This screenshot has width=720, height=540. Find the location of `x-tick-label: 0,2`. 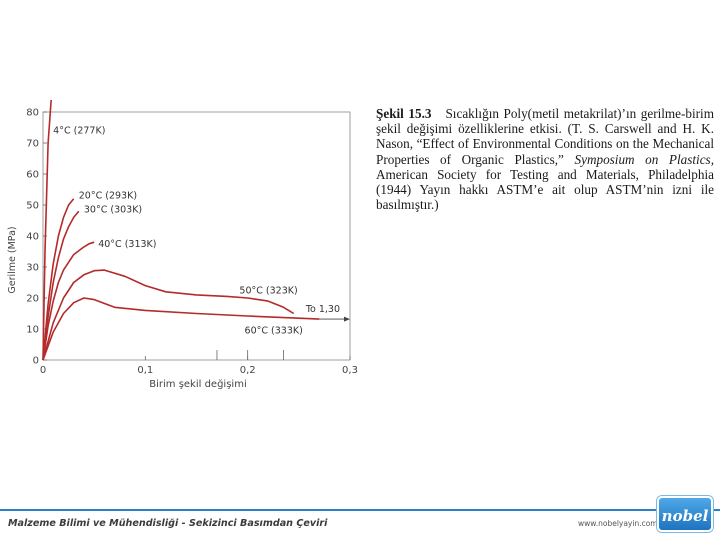

x-tick-label: 0,2 is located at coordinates (248, 370).